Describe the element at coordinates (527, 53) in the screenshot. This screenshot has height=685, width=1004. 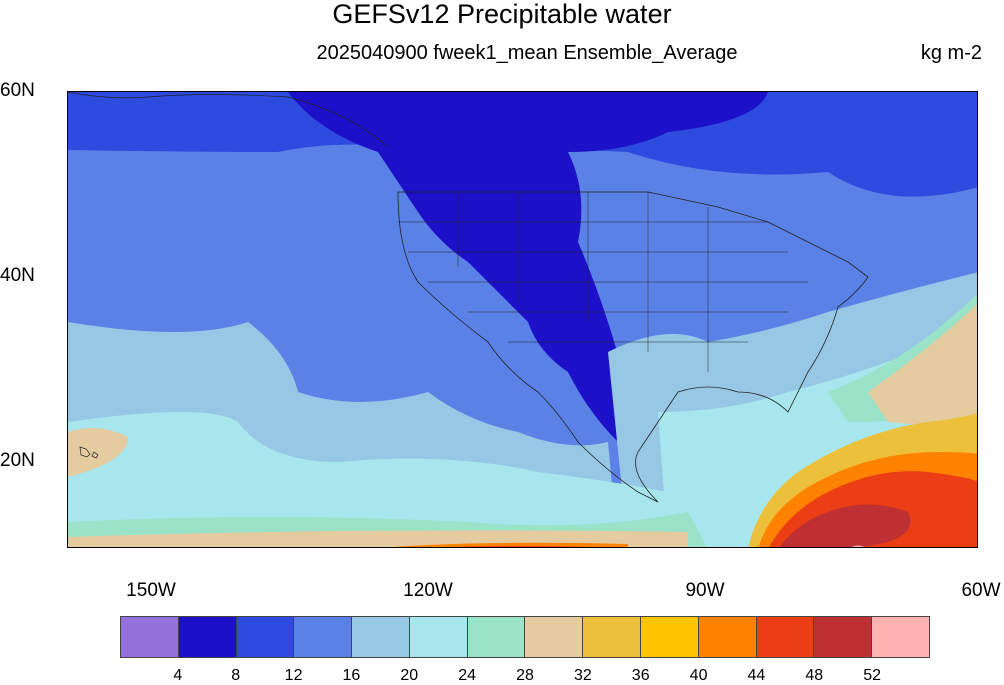
I see `map-subtitle: 2025040900 fweek1_mean Ensemble_Average` at that location.